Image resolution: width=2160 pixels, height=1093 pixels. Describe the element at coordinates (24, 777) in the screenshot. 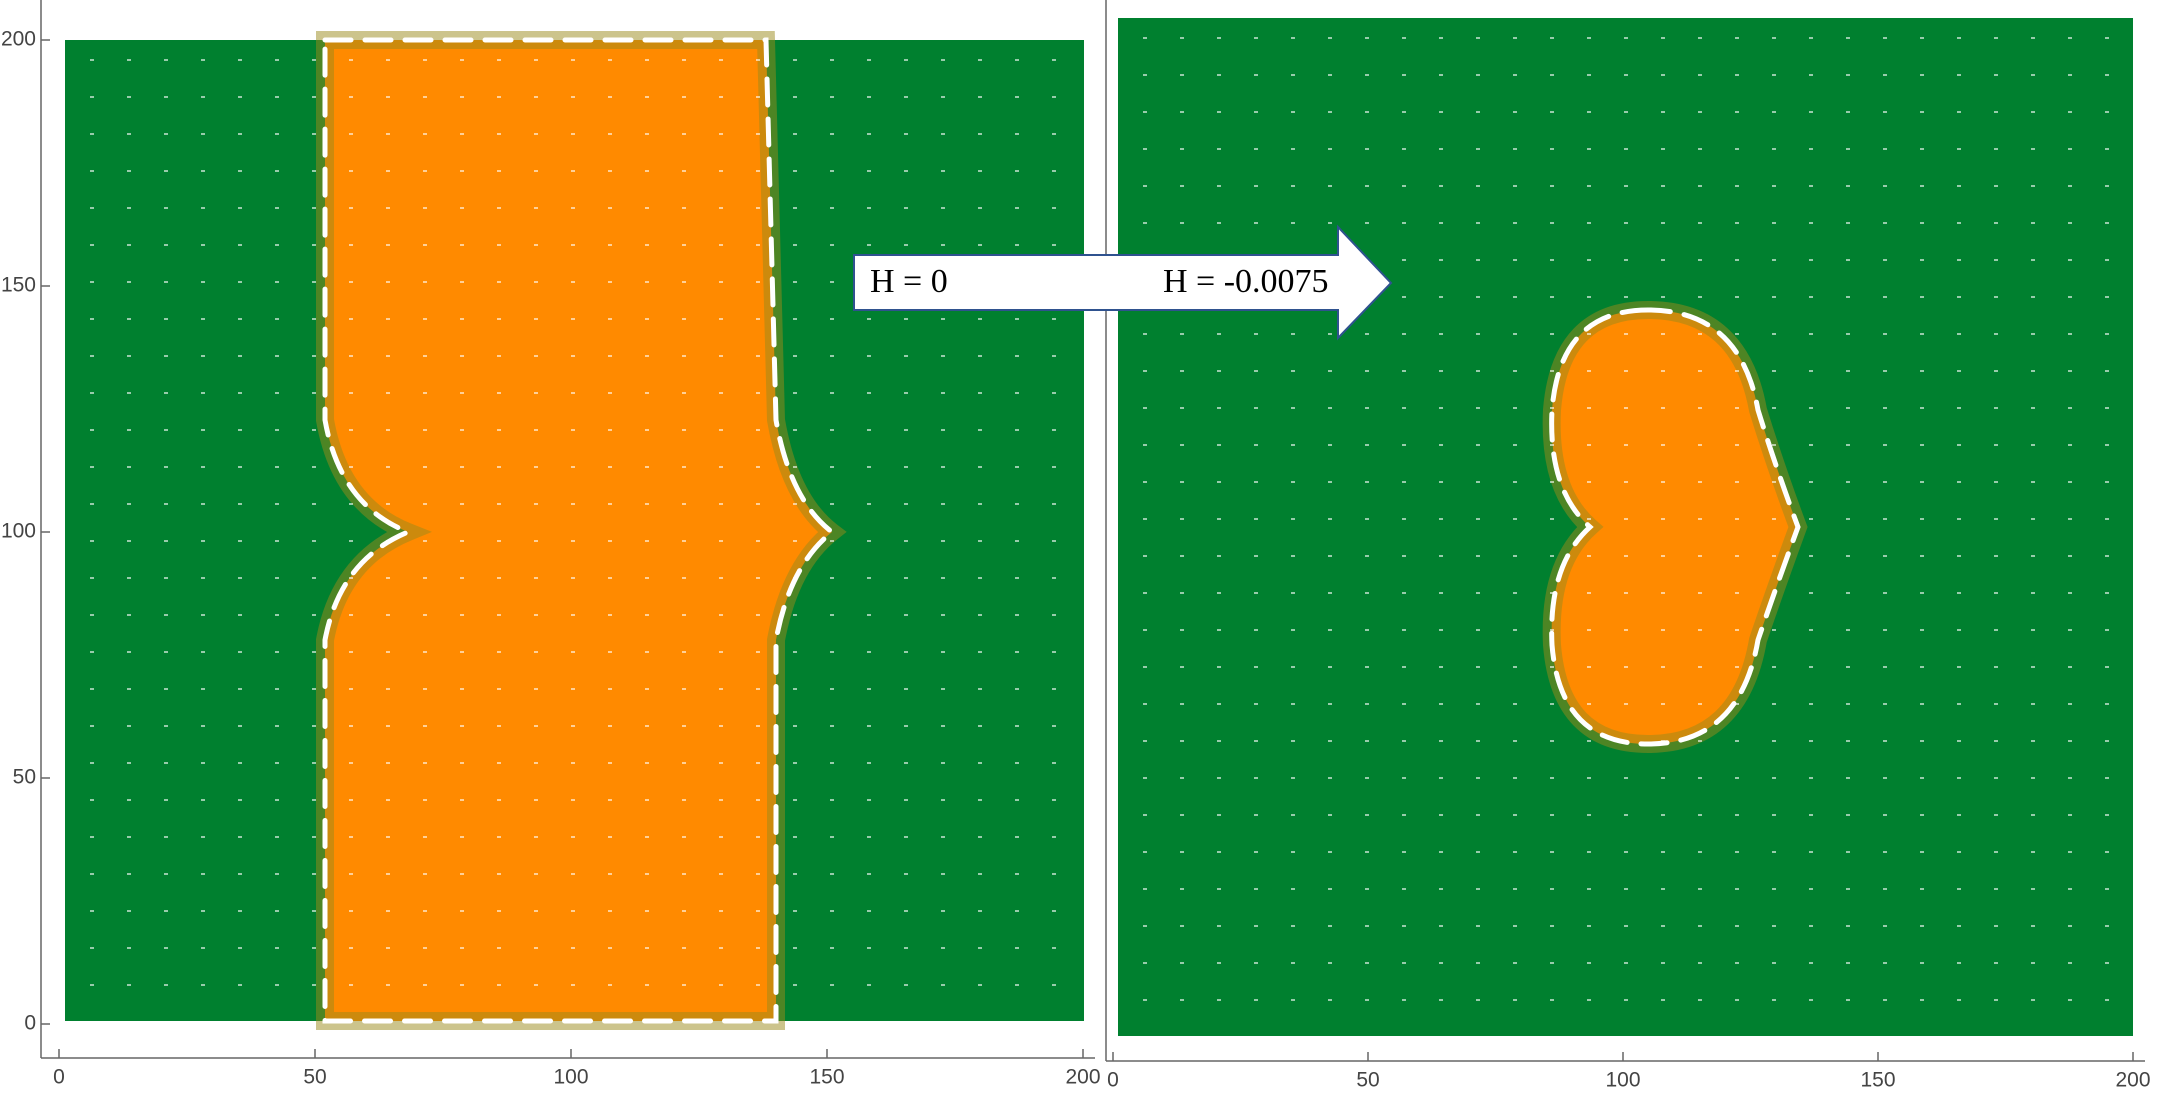

I see `y-tick-label: 50` at that location.